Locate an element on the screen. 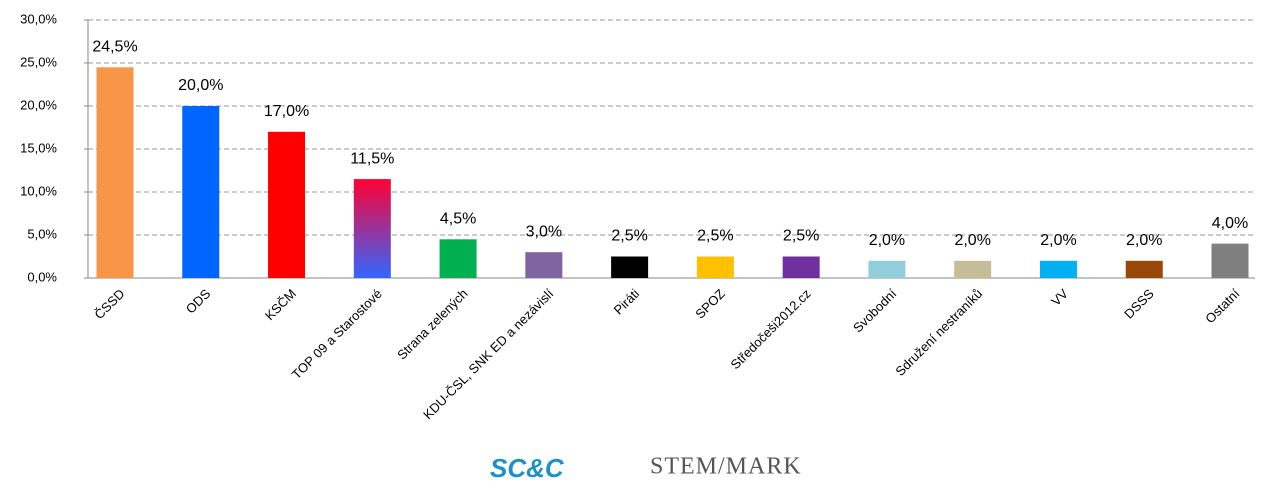 The width and height of the screenshot is (1263, 492). logo: SC&C is located at coordinates (527, 468).